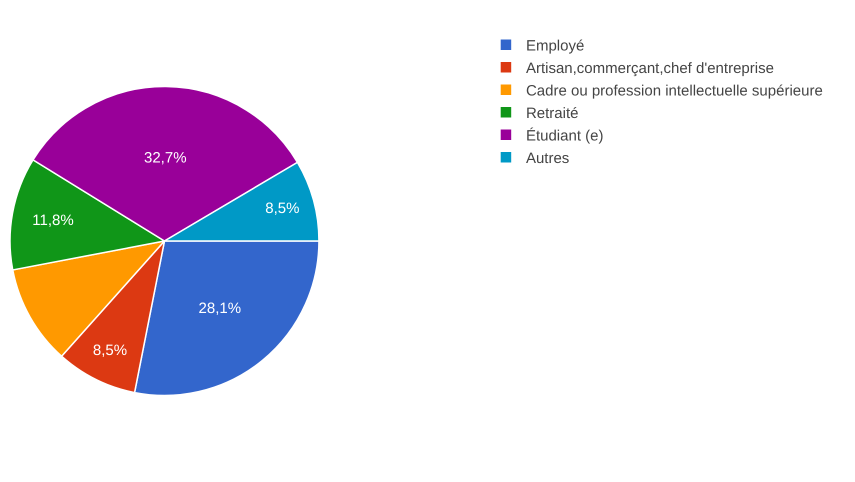  What do you see at coordinates (555, 46) in the screenshot?
I see `legend-label: Employé` at bounding box center [555, 46].